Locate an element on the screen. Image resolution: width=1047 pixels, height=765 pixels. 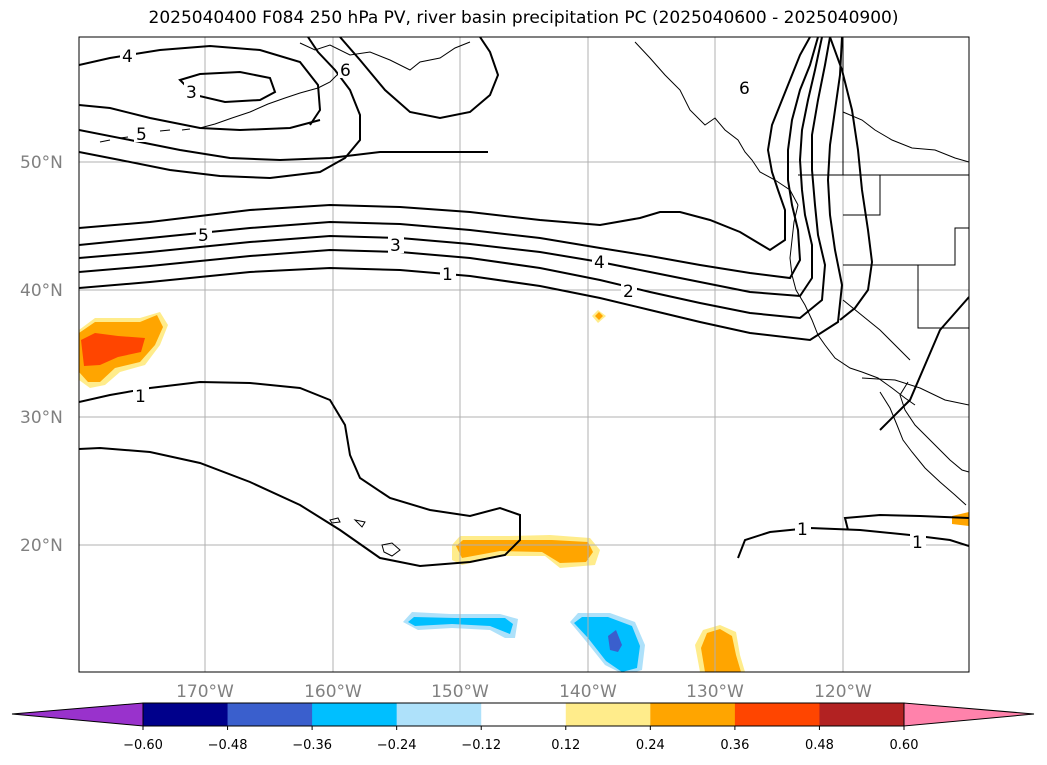
lat-label-40: 40°N is located at coordinates (41, 291).